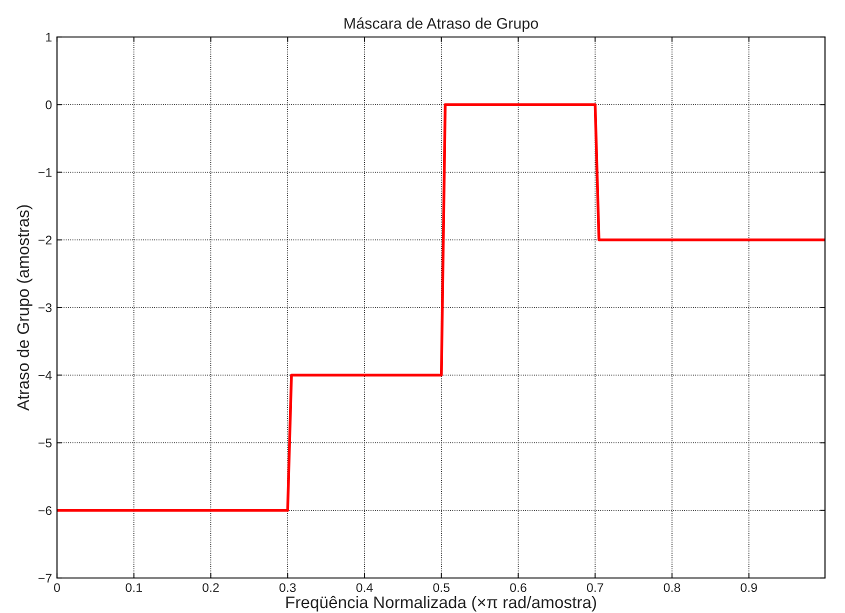 The width and height of the screenshot is (845, 613). What do you see at coordinates (364, 587) in the screenshot?
I see `x-tick-label: 0.4` at bounding box center [364, 587].